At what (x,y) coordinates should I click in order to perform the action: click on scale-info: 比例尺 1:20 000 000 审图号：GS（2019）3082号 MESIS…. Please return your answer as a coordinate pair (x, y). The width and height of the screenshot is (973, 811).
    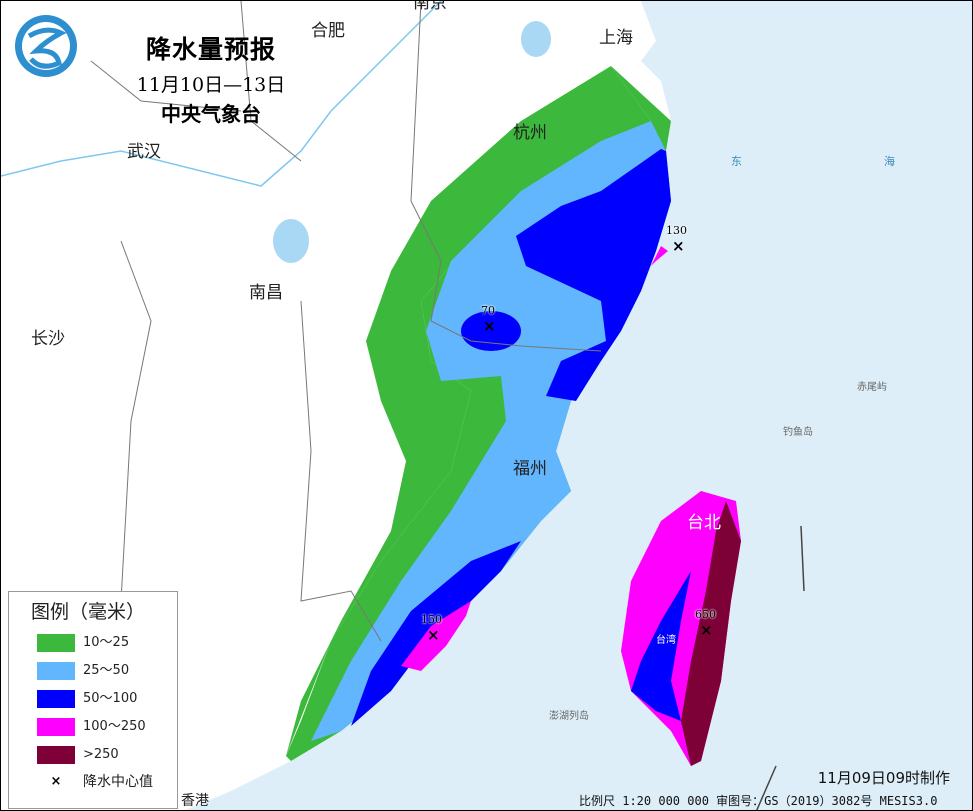
    Looking at the image, I should click on (758, 801).